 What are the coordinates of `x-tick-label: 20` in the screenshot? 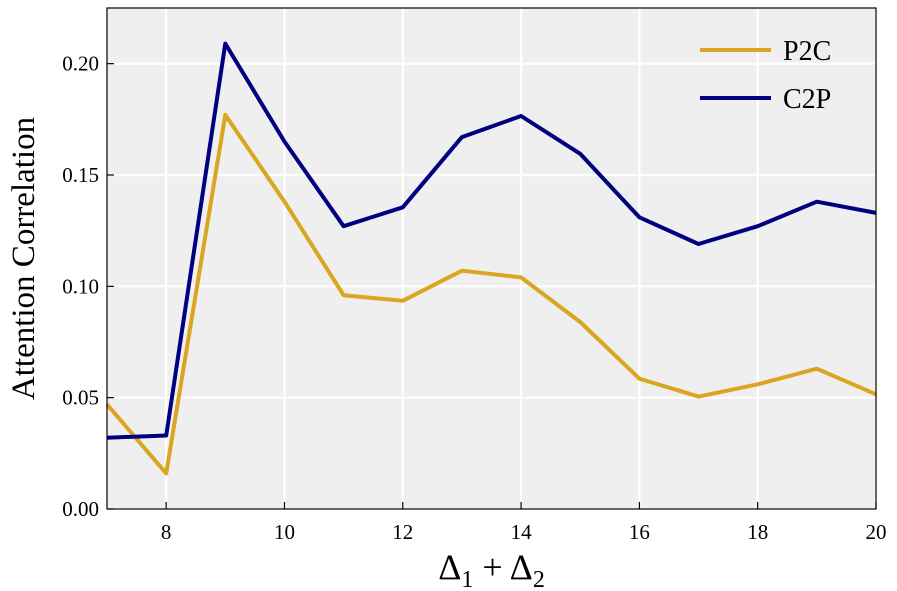 It's located at (876, 532).